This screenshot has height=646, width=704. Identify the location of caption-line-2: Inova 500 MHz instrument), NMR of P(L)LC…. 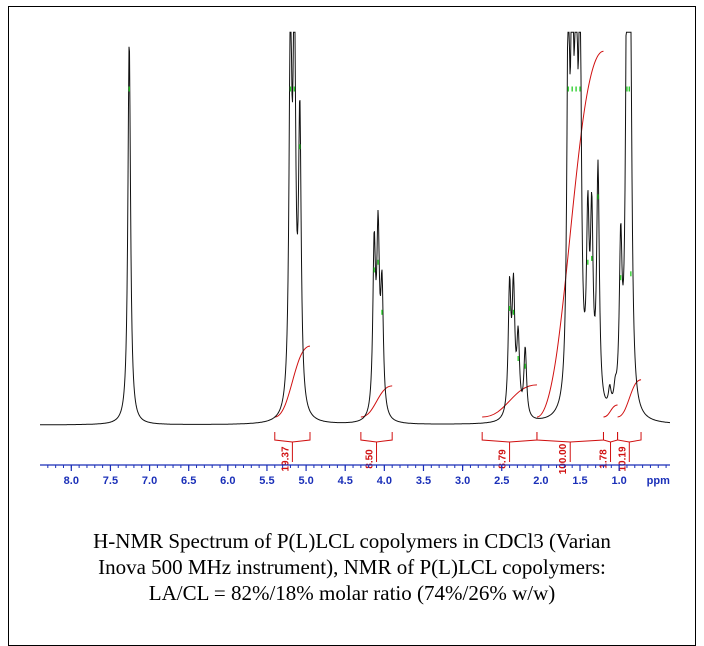
(352, 567).